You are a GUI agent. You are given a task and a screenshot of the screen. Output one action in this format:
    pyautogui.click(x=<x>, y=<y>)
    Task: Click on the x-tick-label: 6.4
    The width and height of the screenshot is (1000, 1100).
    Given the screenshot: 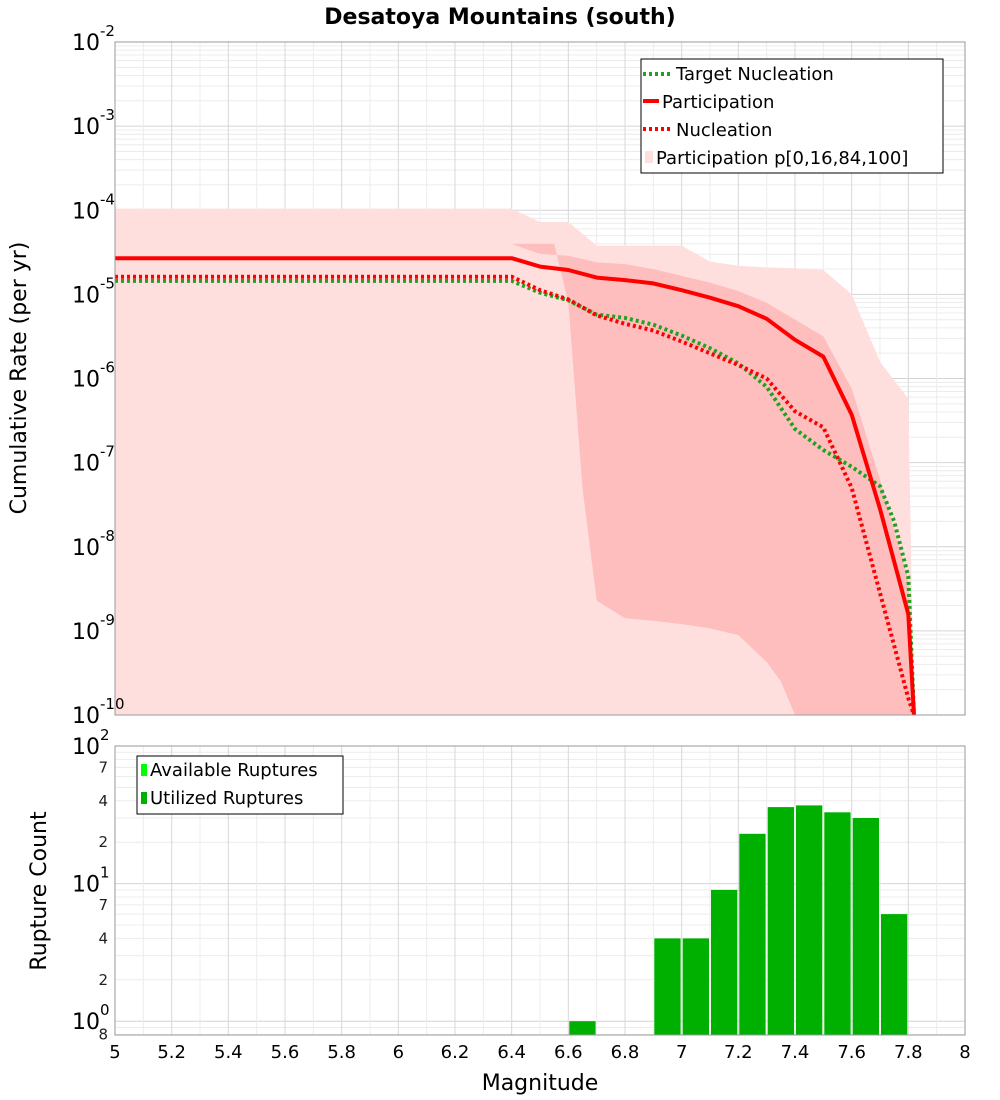 What is the action you would take?
    pyautogui.click(x=511, y=1052)
    